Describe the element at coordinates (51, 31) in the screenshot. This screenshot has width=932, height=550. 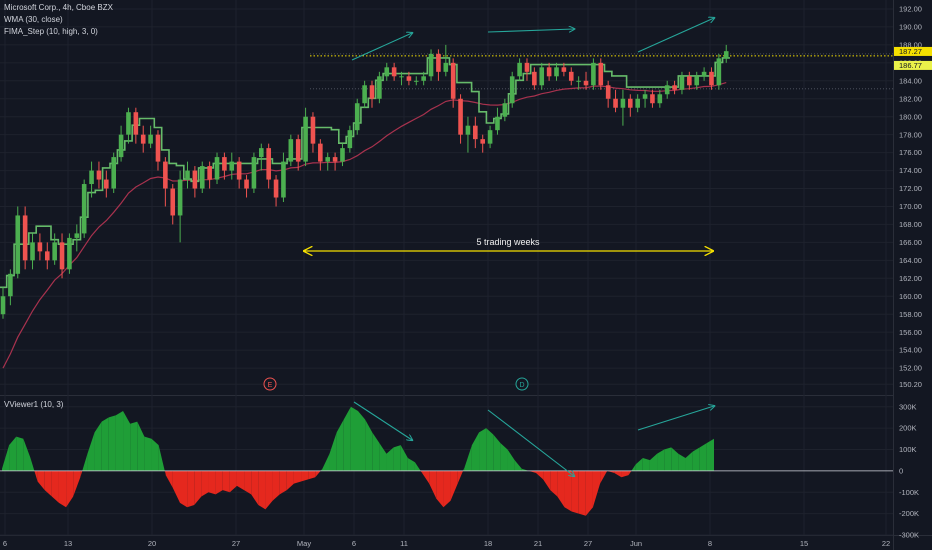
I see `legend-fima: FIMA_Step (10, high, 3, 0)` at that location.